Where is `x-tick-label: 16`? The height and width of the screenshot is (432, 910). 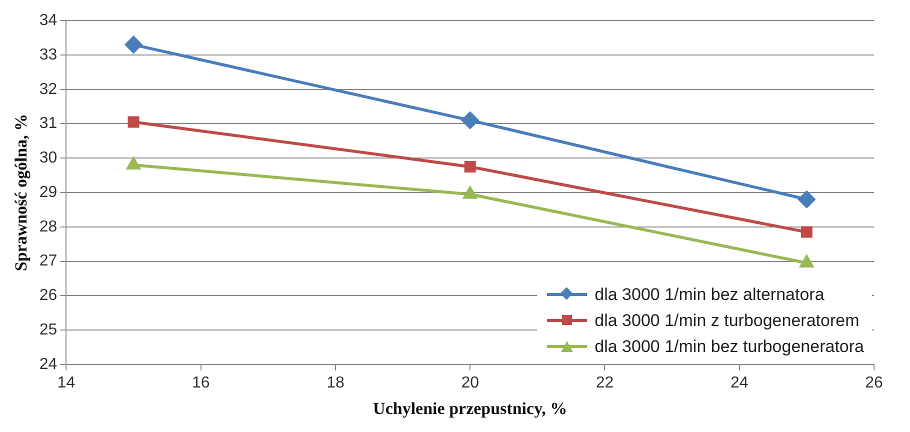 x-tick-label: 16 is located at coordinates (201, 383).